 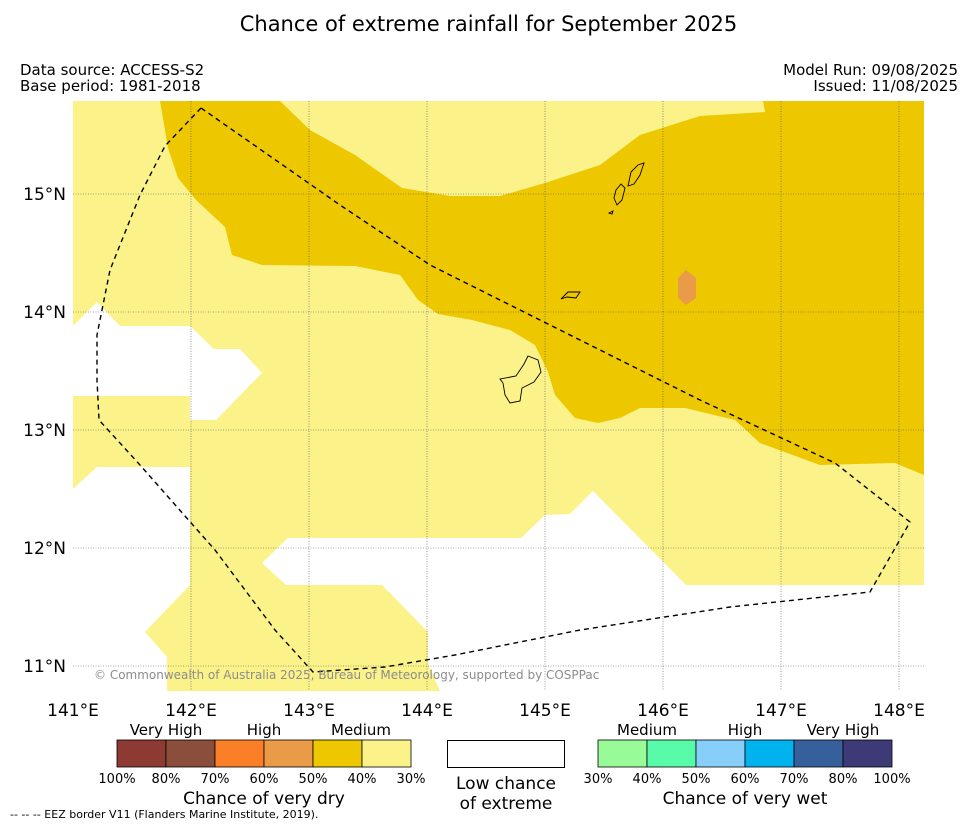 What do you see at coordinates (745, 799) in the screenshot?
I see `wet-legend-title: Chance of very wet` at bounding box center [745, 799].